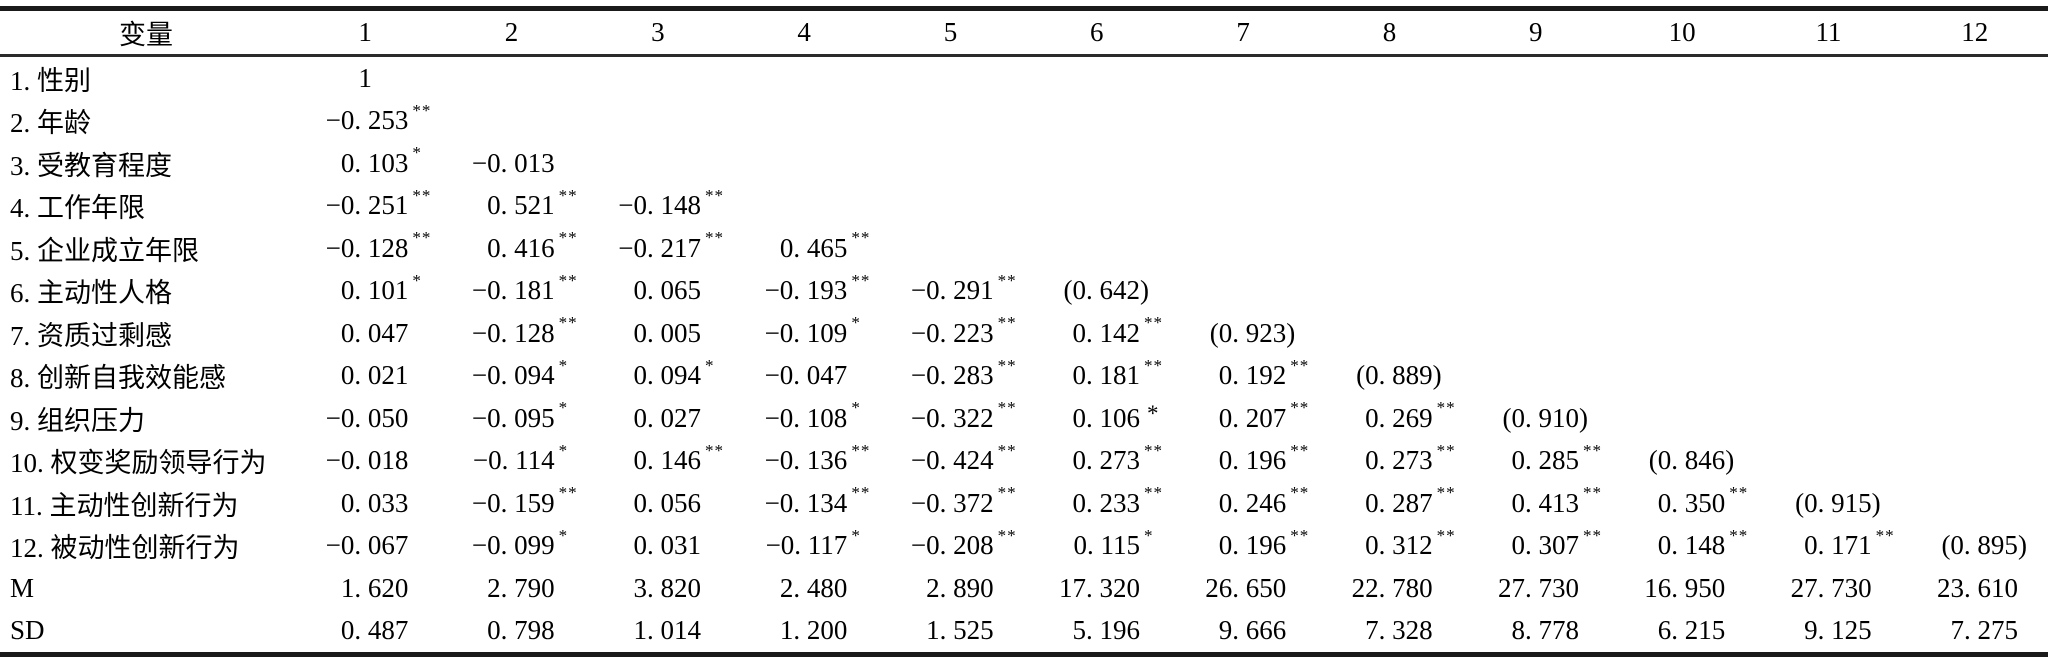 The image size is (2048, 672). I want to click on column-header: 2, so click(511, 32).